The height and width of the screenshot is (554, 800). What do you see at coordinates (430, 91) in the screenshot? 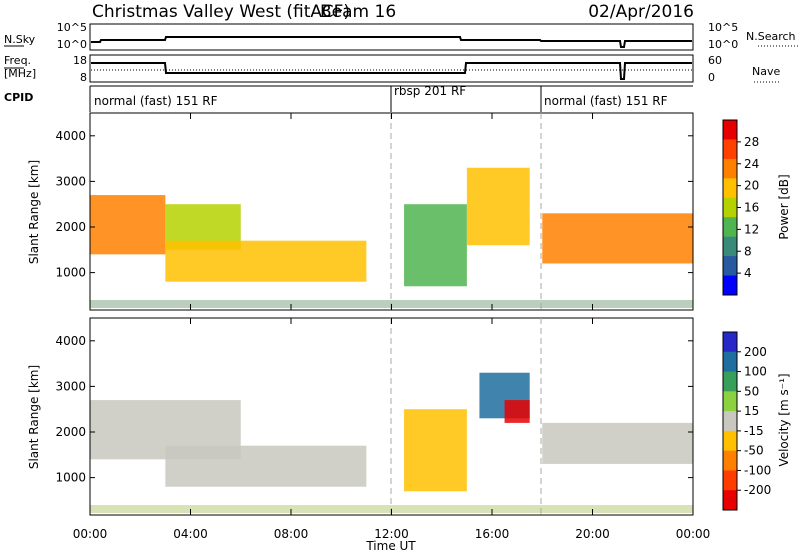
I see `mode-label-2: rbsp 201 RF` at bounding box center [430, 91].